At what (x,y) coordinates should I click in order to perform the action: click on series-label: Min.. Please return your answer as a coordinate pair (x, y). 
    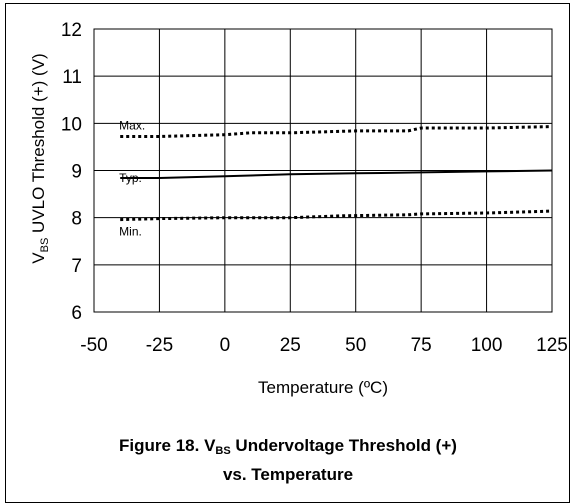
    Looking at the image, I should click on (130, 232).